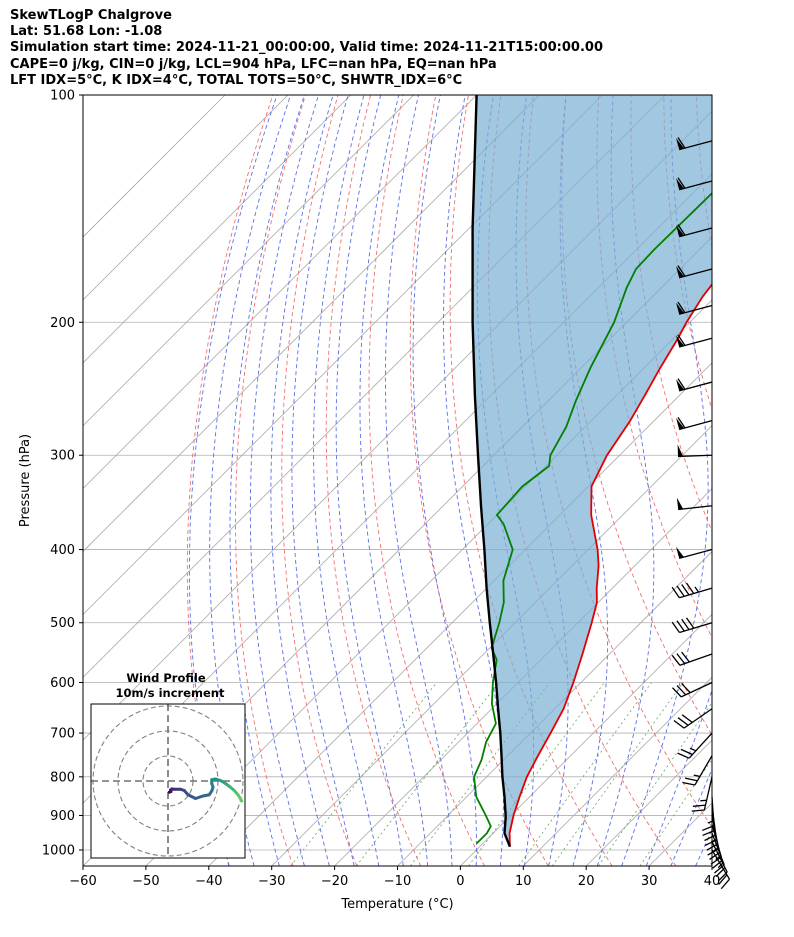 The image size is (794, 937). Describe the element at coordinates (62, 550) in the screenshot. I see `y-tick-label: 400` at that location.